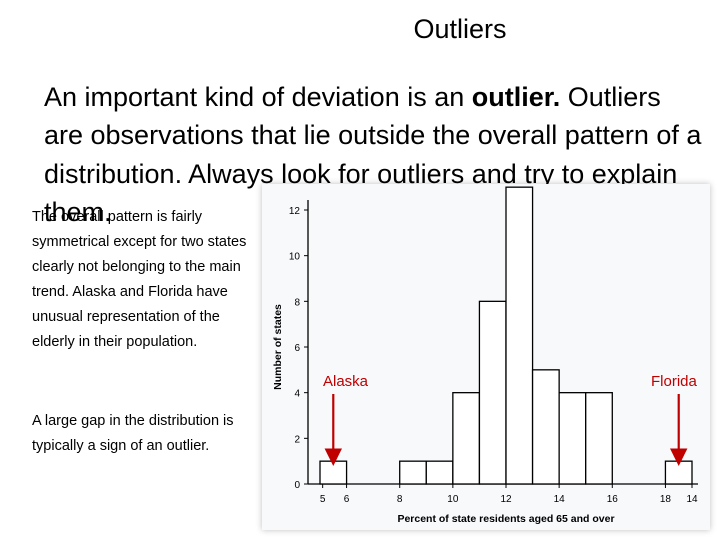 The height and width of the screenshot is (540, 720). Describe the element at coordinates (297, 394) in the screenshot. I see `y-tick-label: 4` at that location.